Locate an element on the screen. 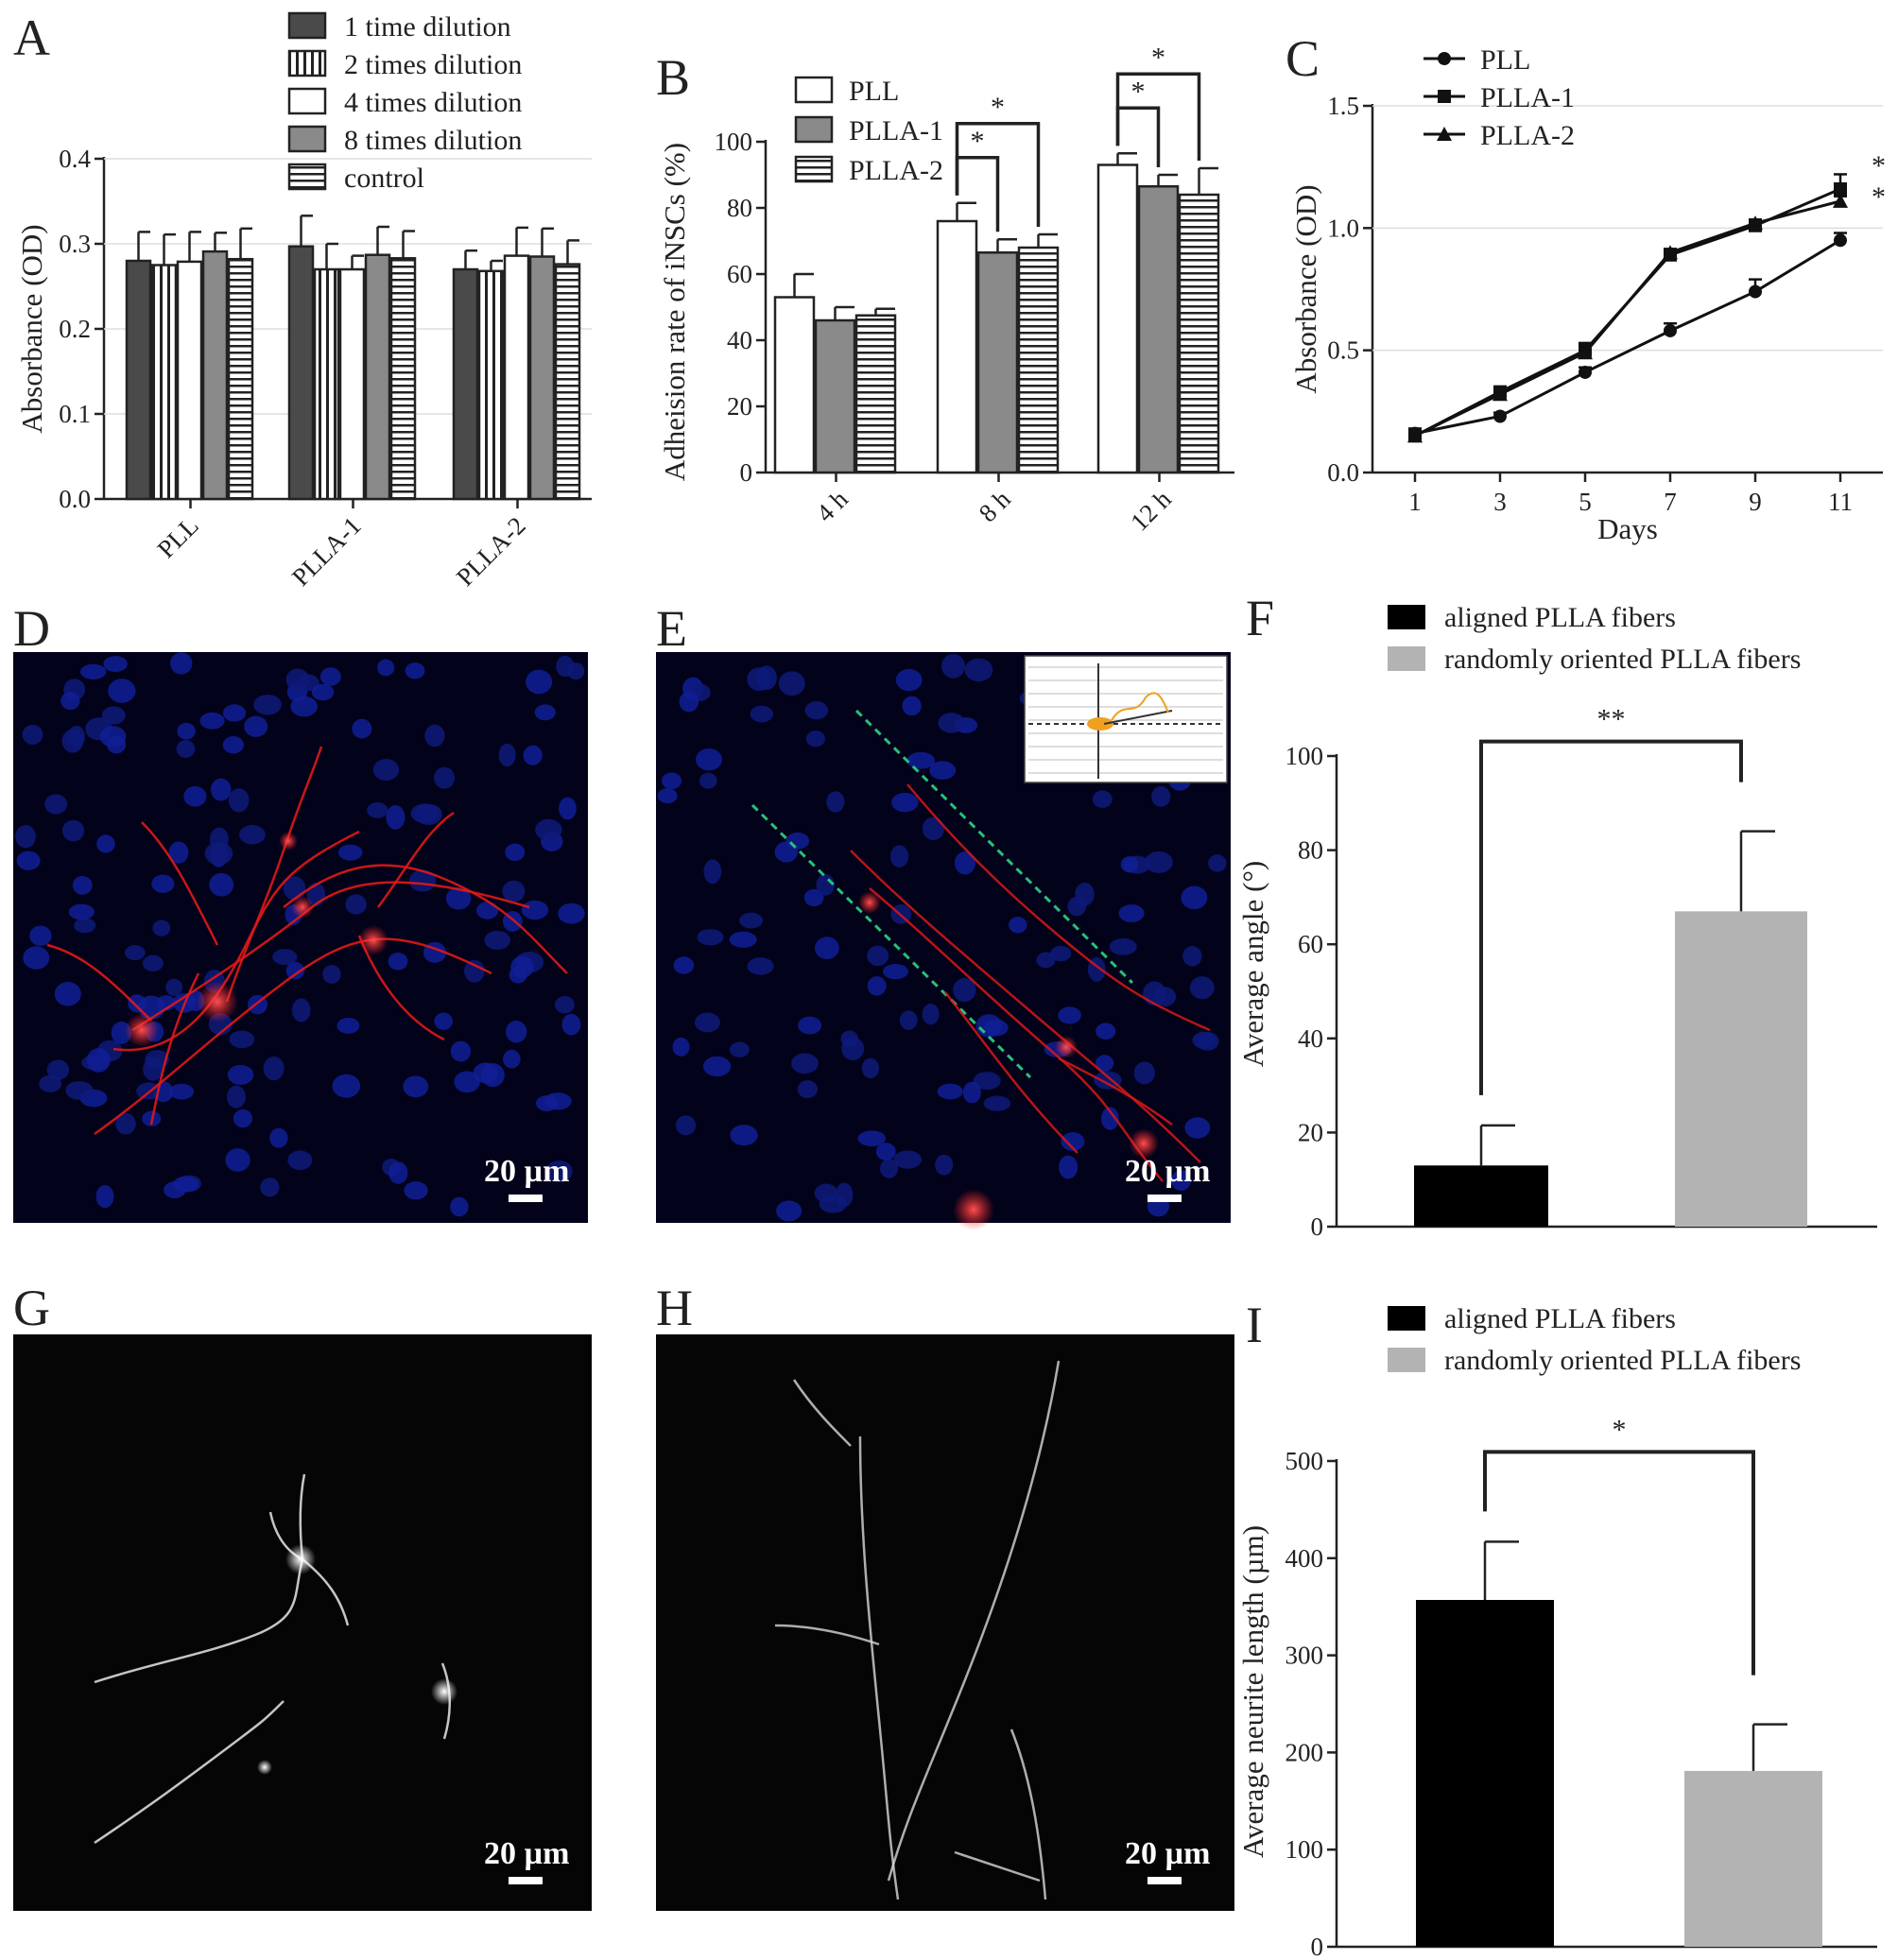 This screenshot has height=1960, width=1898. micrograph-d is located at coordinates (300, 937).